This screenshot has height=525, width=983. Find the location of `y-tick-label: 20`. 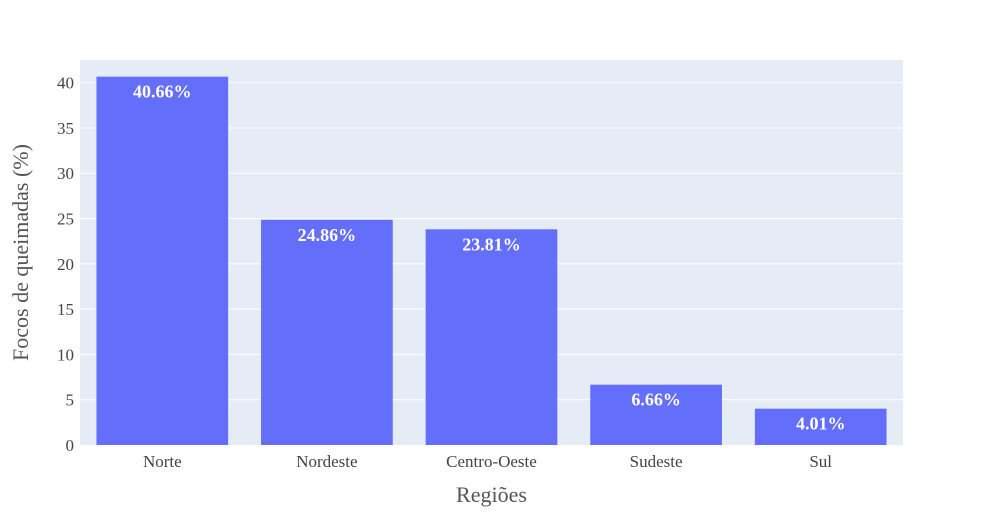

y-tick-label: 20 is located at coordinates (65, 264).